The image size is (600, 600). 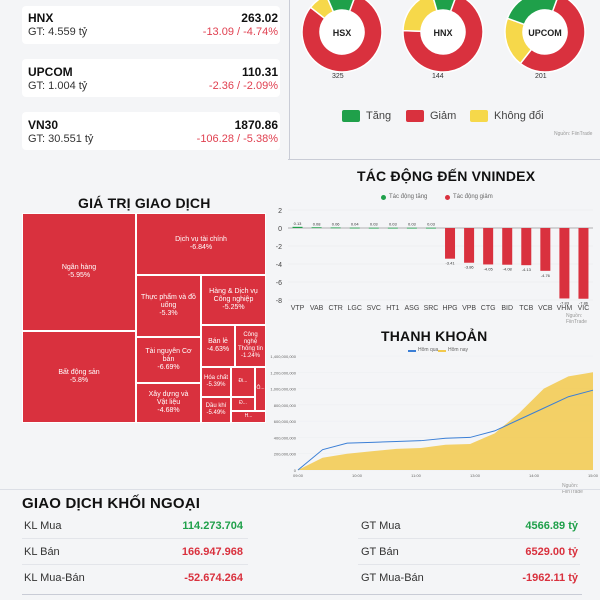 I want to click on impact-x-tick: HPG, so click(x=449, y=308).